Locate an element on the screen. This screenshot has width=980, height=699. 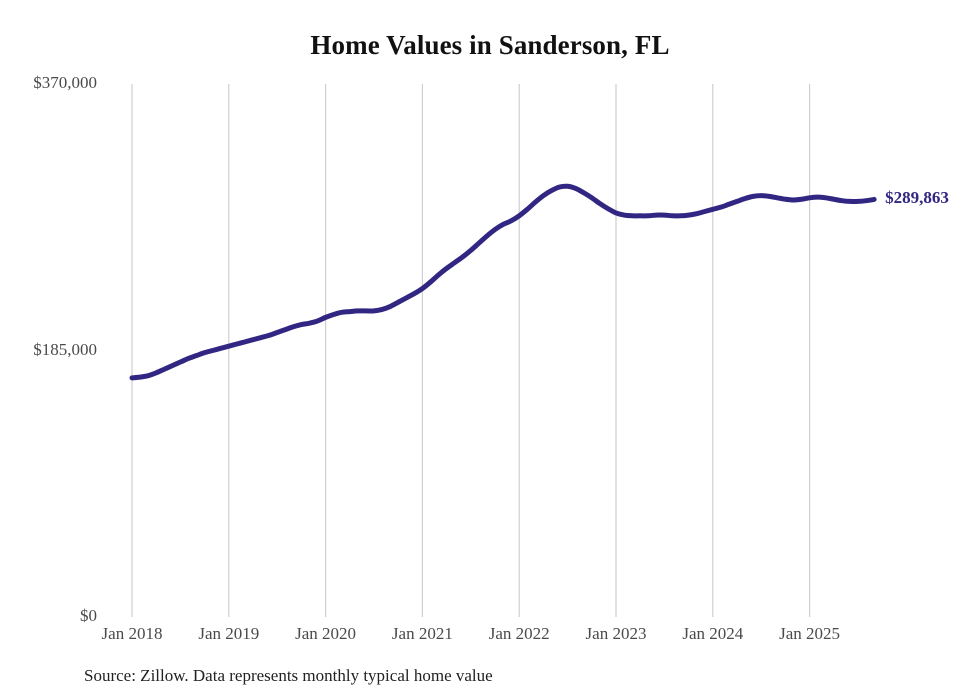
y-axis-tick-label: $370,000 is located at coordinates (65, 82).